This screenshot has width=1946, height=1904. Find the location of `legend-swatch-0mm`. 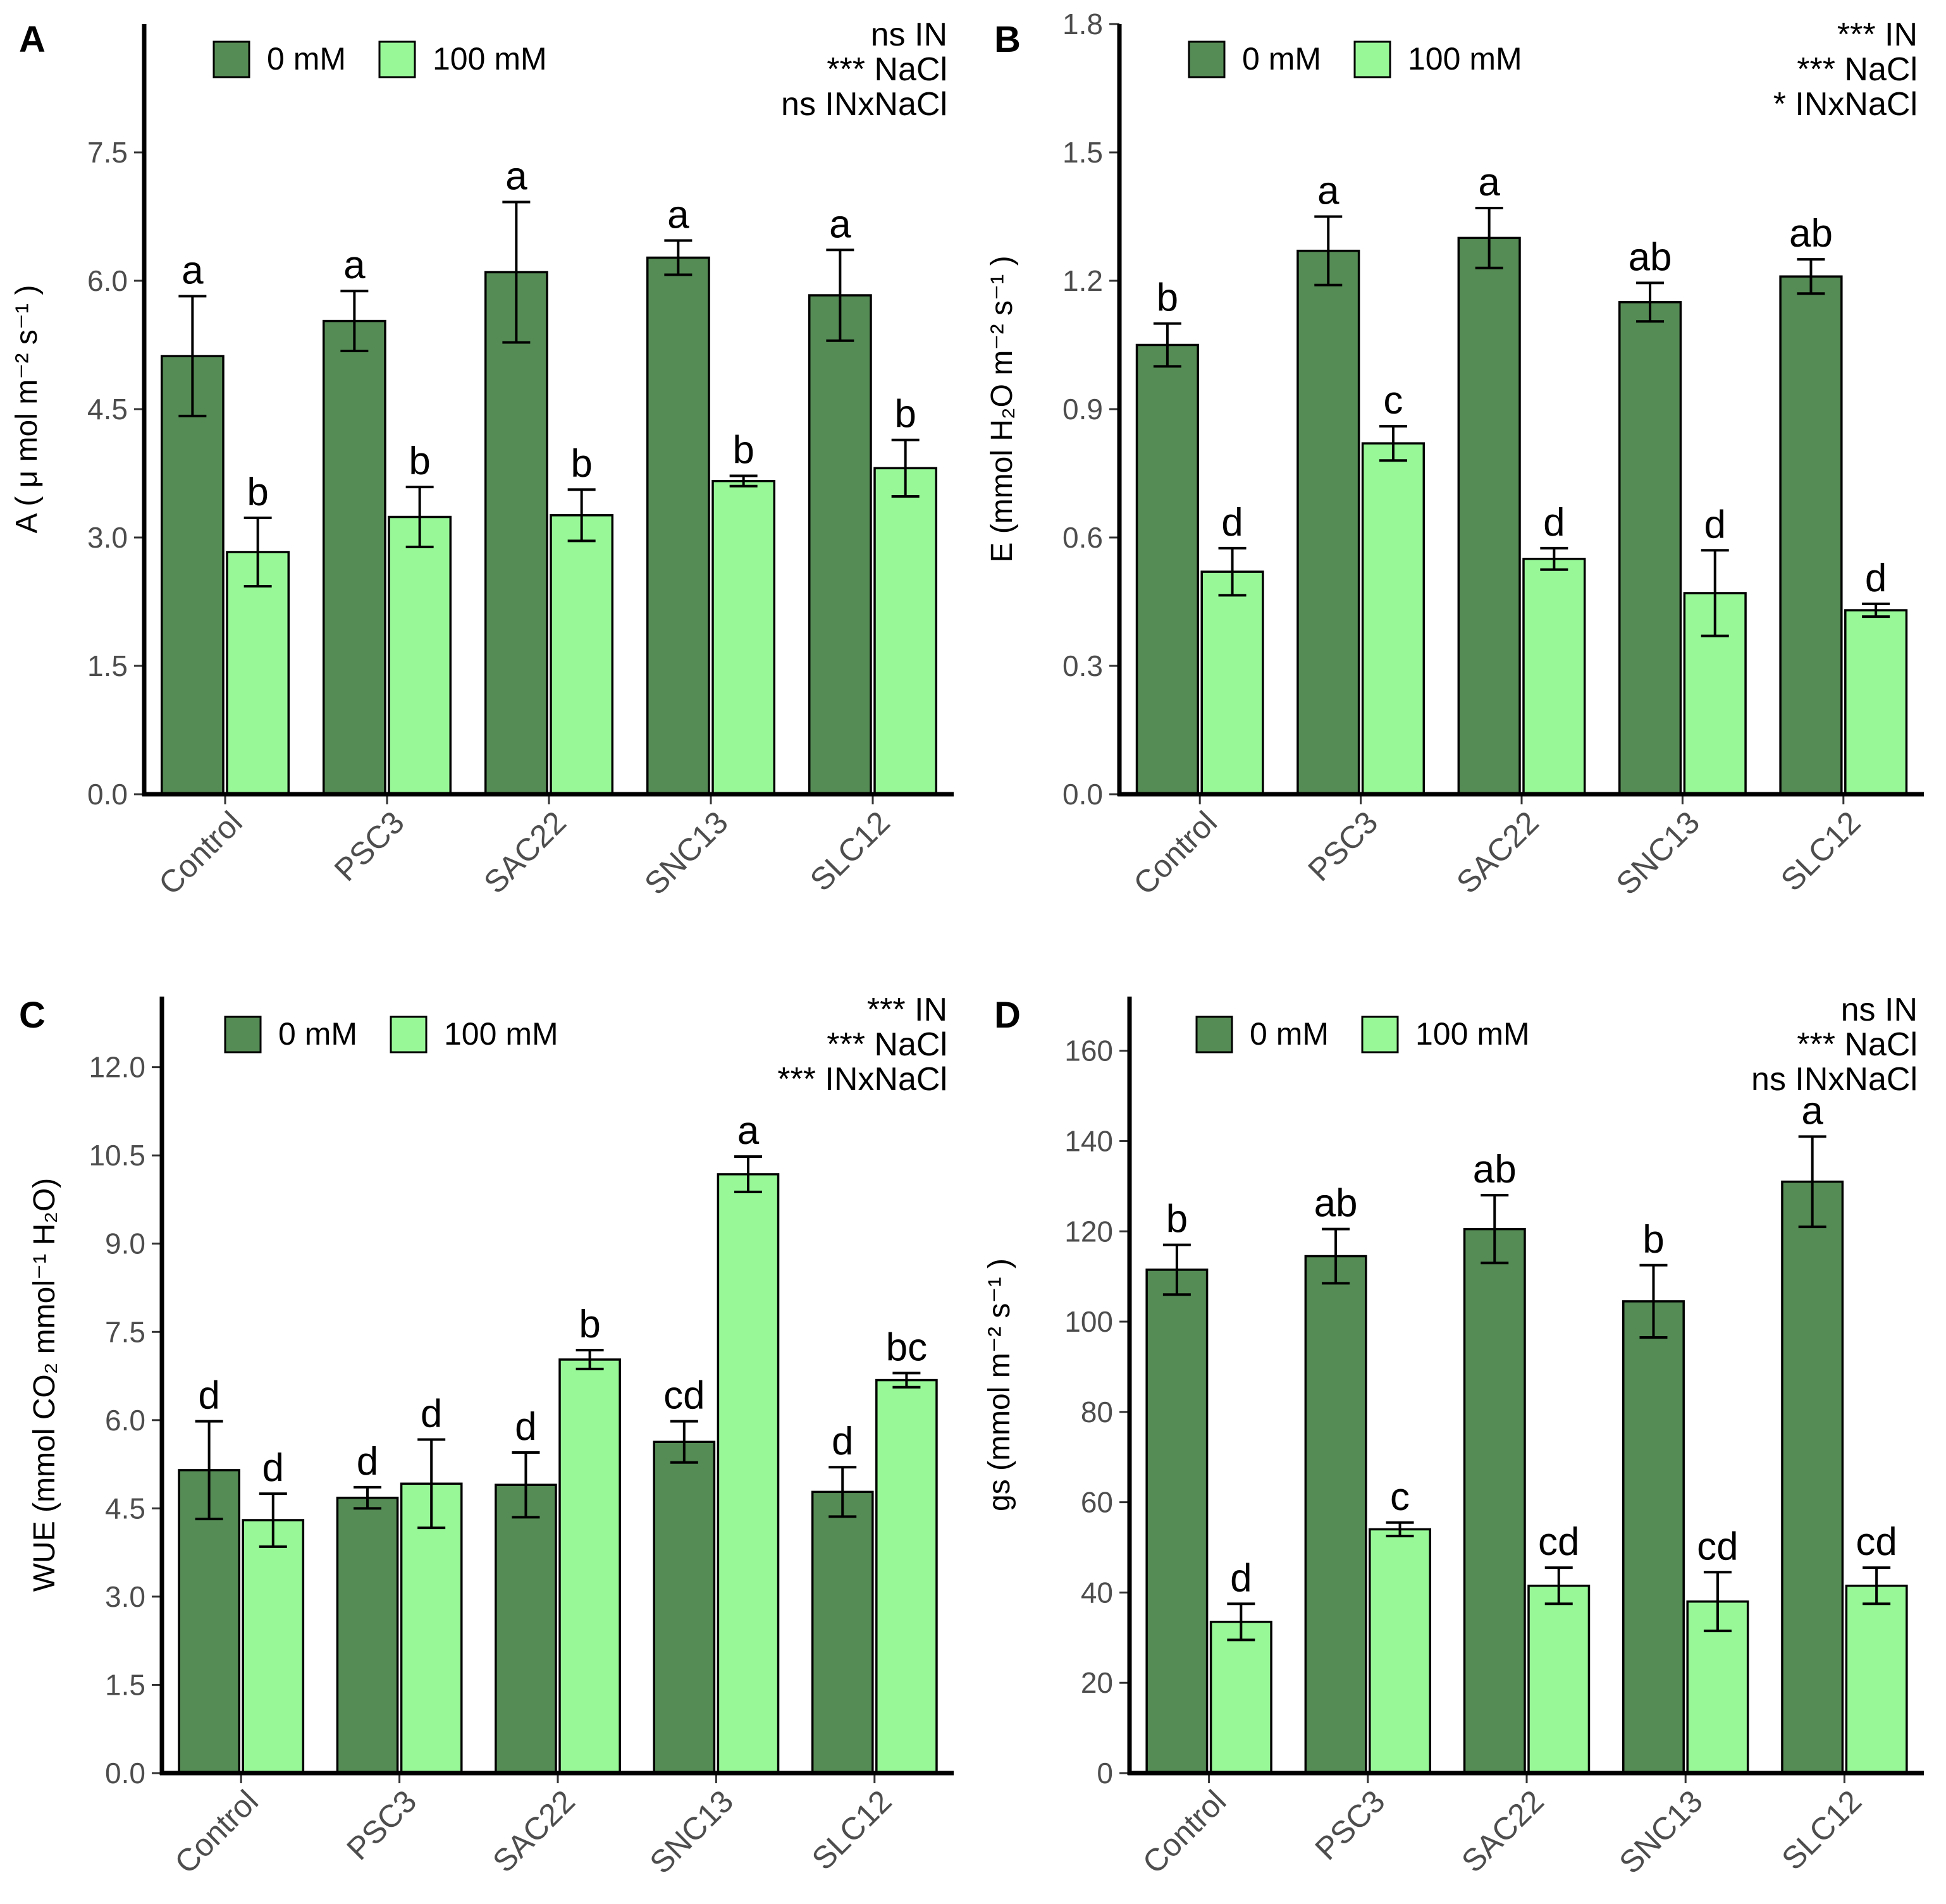

legend-swatch-0mm is located at coordinates (1207, 59).